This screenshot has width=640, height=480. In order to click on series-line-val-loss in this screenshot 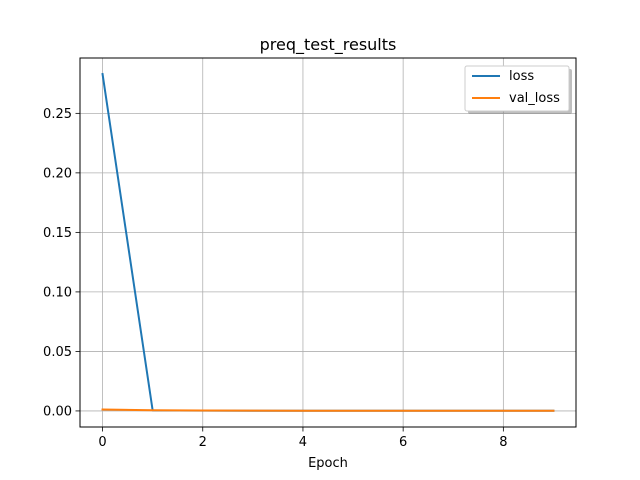, I will do `click(328, 410)`.